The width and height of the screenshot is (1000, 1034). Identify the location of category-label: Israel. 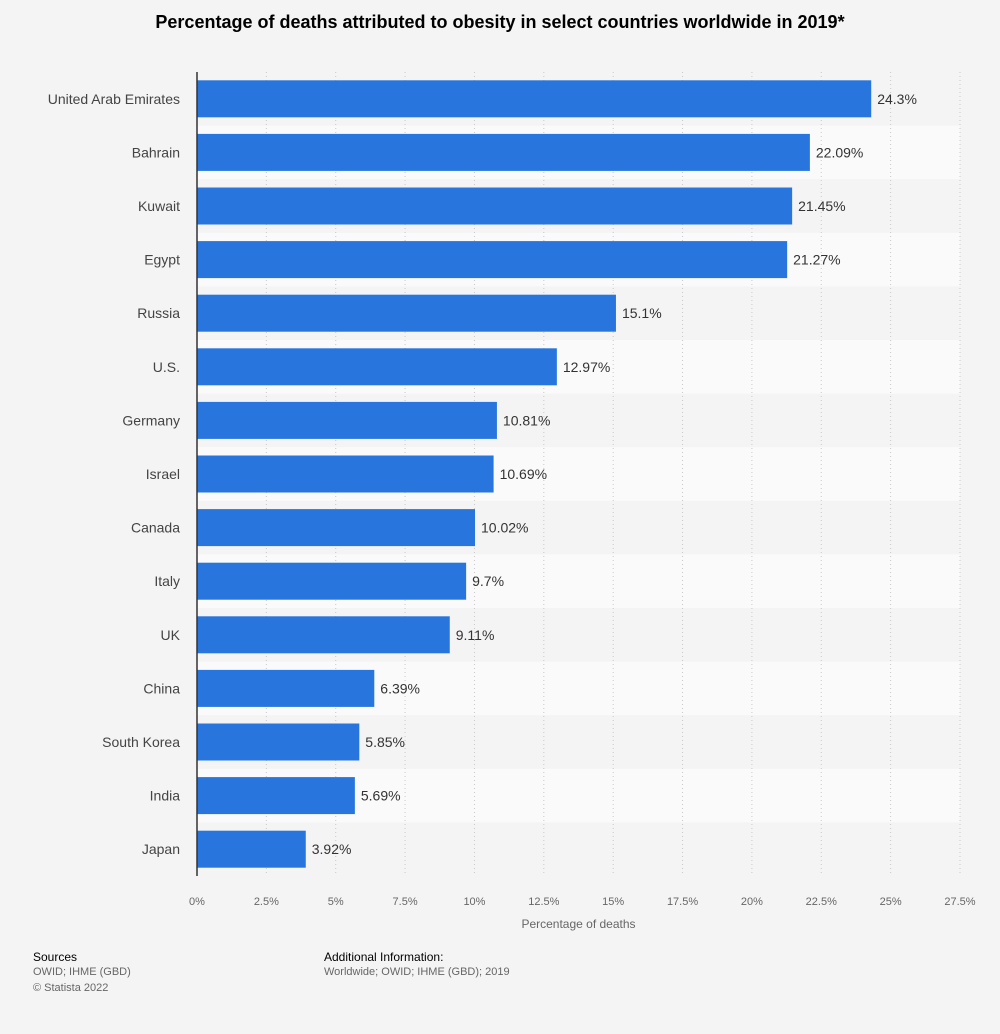
(163, 474).